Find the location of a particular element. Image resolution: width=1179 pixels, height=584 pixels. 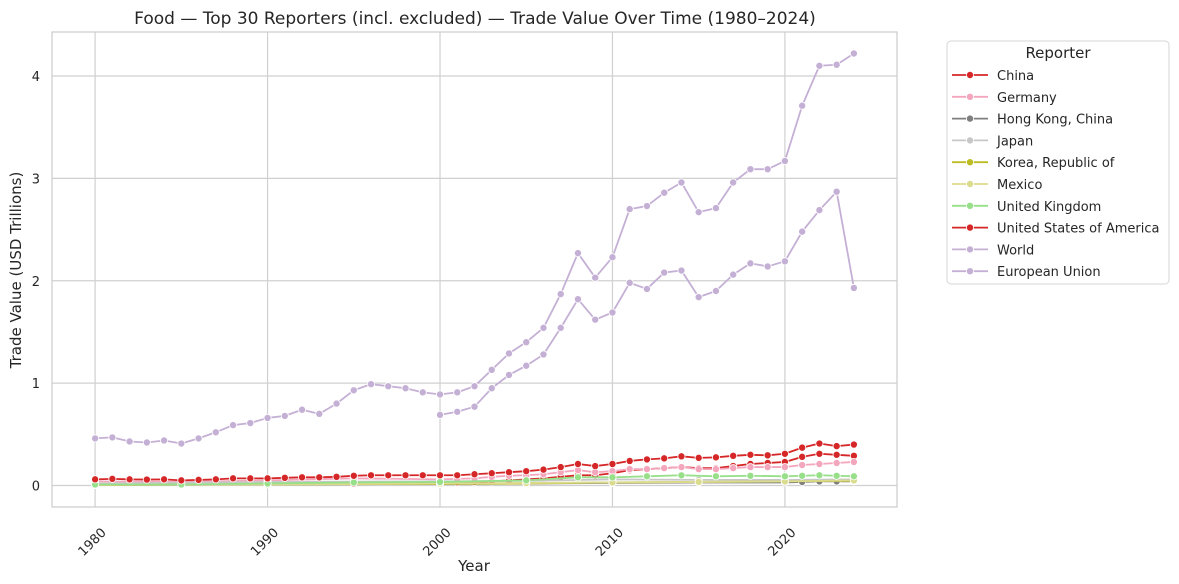

series-united-kingdom is located at coordinates (474, 480).